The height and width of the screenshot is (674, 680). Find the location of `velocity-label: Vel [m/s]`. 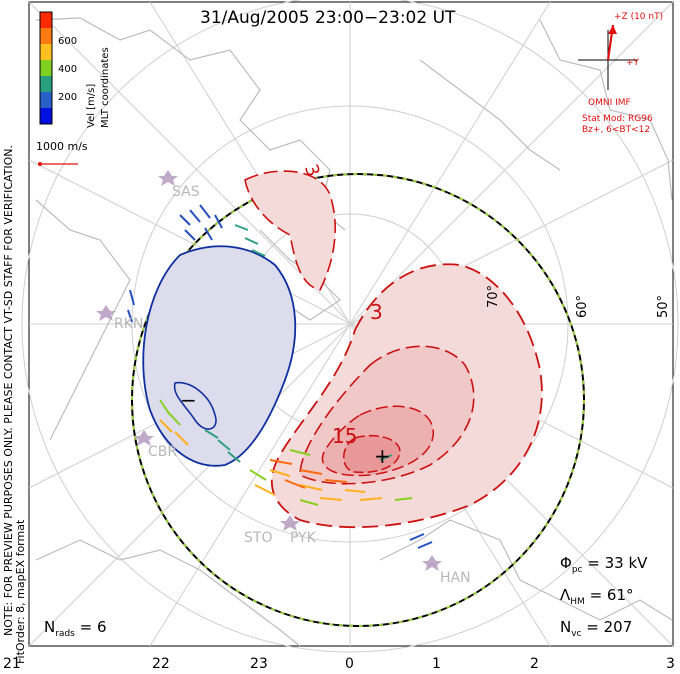

velocity-label: Vel [m/s] is located at coordinates (91, 105).